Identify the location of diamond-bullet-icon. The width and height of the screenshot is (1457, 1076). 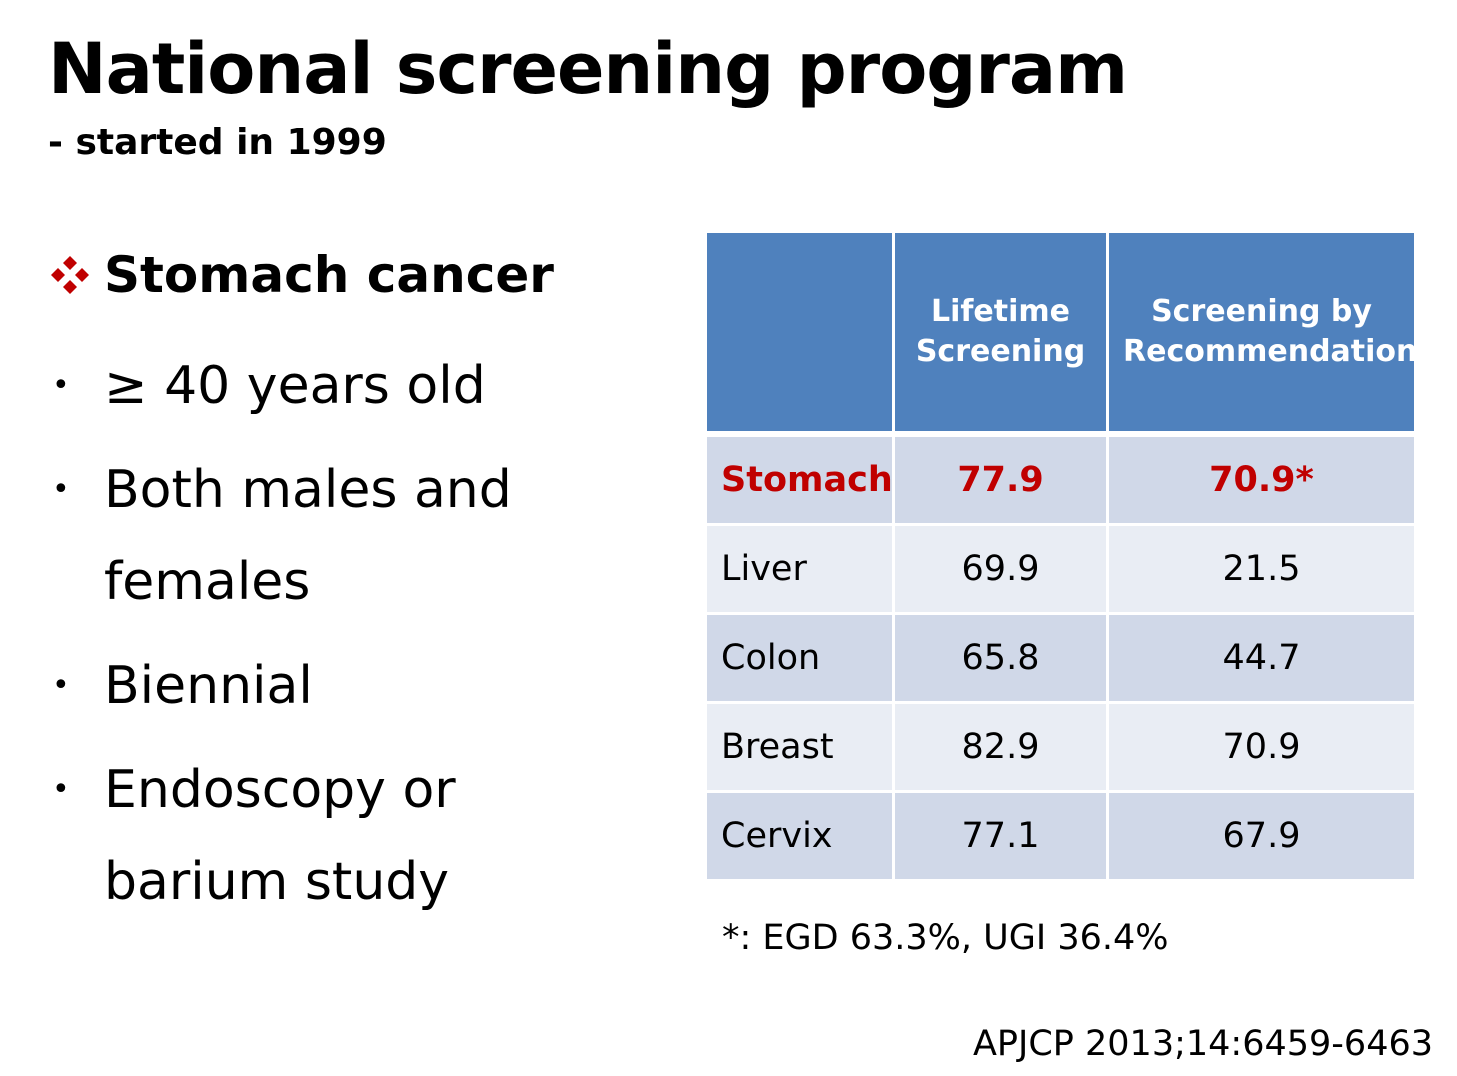
(70, 275).